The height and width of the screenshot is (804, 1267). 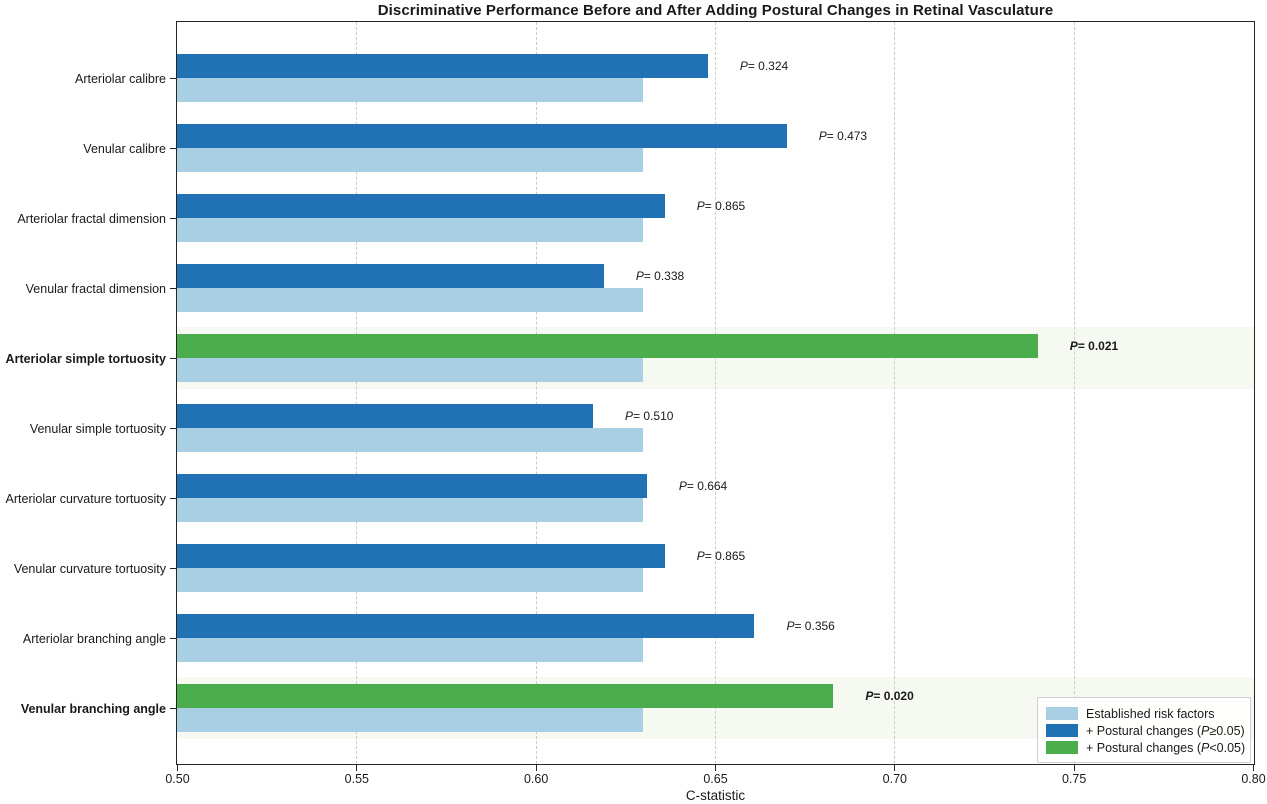 What do you see at coordinates (356, 779) in the screenshot?
I see `x-tick-label: 0.55` at bounding box center [356, 779].